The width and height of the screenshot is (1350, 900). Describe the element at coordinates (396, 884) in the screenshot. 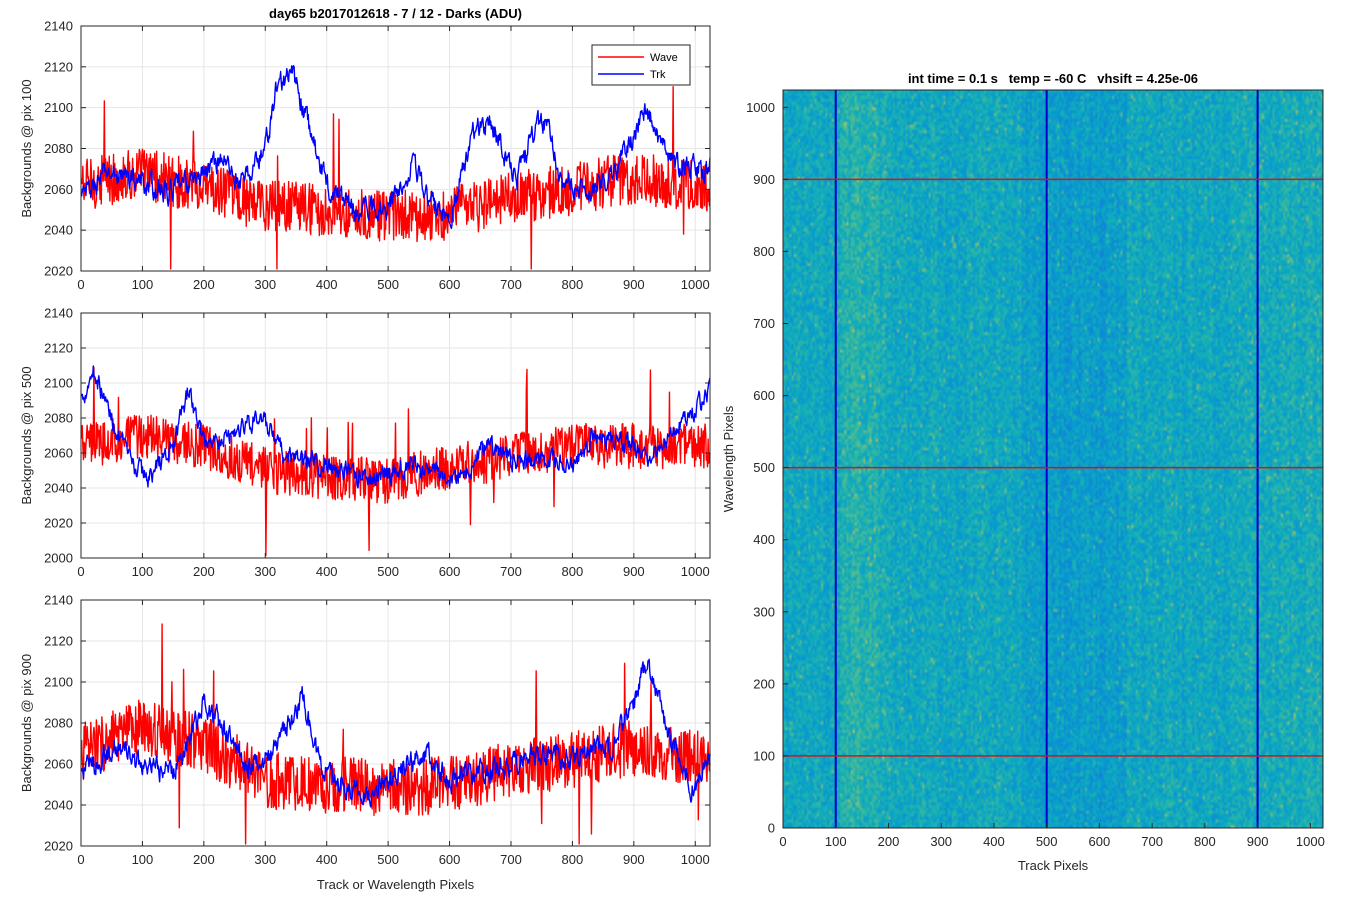

I see `x-axis-label: Track or Wavelength Pixels` at that location.